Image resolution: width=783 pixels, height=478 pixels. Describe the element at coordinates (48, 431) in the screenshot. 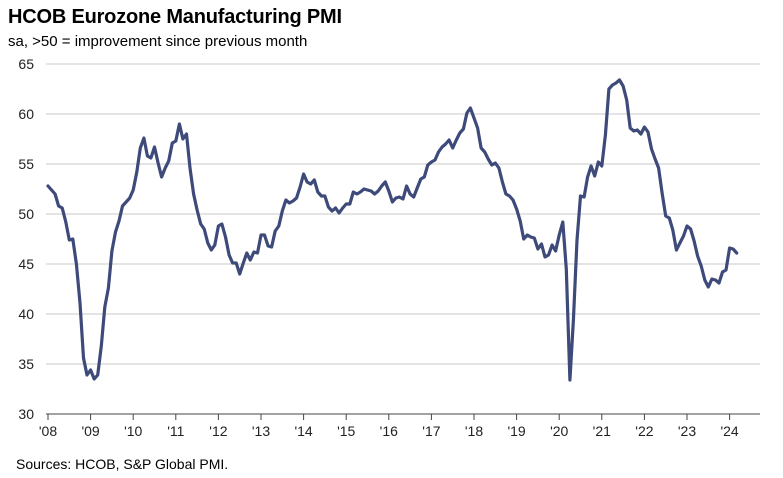

I see `x-tick-label: '08` at that location.